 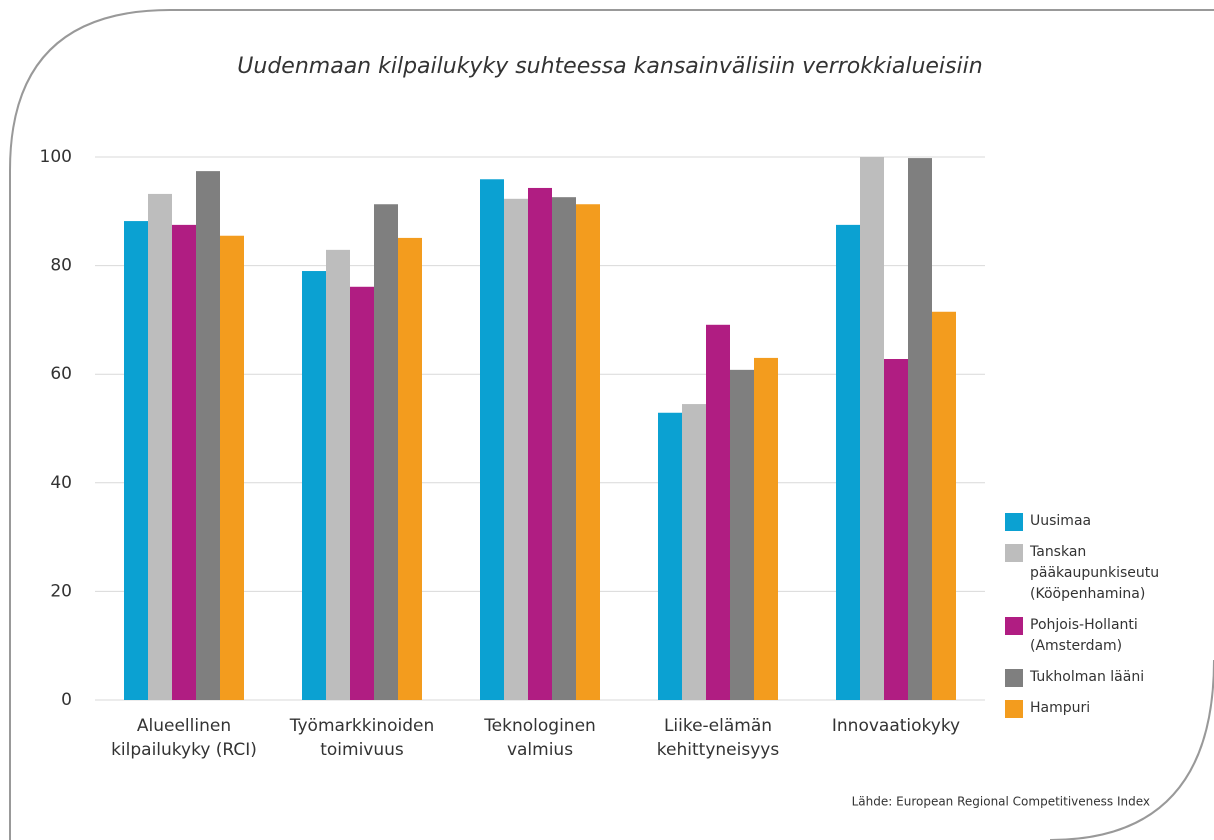 I want to click on x-tick-label: Alueellinen kilpailukyky (RCI), so click(x=184, y=738).